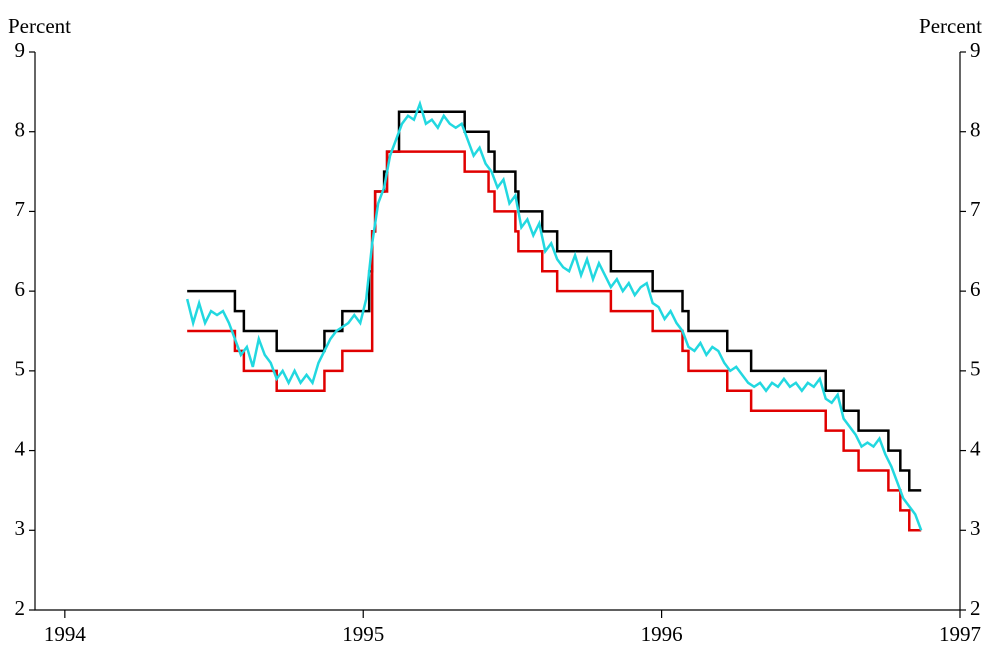  I want to click on y2-tick-label: 2, so click(975, 608).